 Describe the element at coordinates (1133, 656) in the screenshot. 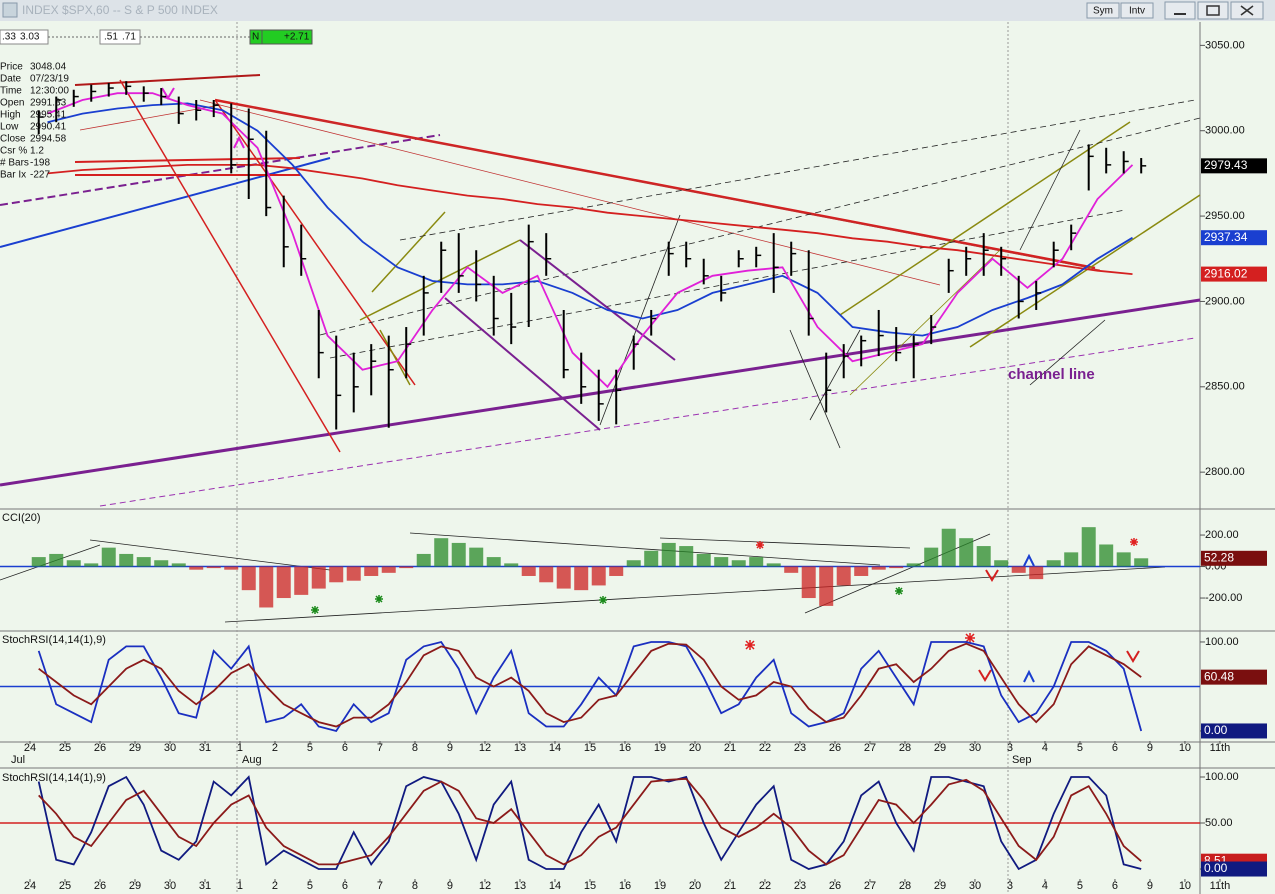

I see `sell-mark` at that location.